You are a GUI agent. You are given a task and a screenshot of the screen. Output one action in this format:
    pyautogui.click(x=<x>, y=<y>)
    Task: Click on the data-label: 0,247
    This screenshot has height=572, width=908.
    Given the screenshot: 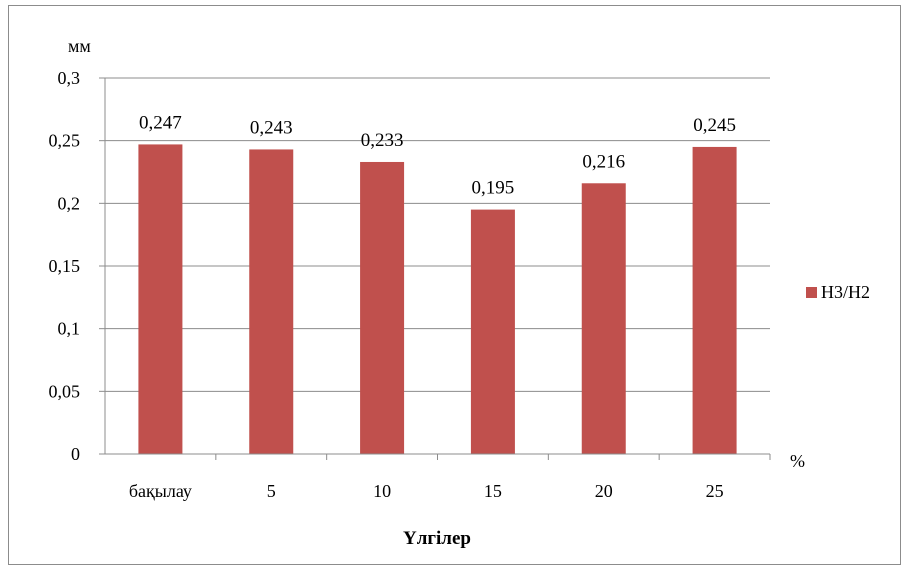 What is the action you would take?
    pyautogui.click(x=160, y=122)
    